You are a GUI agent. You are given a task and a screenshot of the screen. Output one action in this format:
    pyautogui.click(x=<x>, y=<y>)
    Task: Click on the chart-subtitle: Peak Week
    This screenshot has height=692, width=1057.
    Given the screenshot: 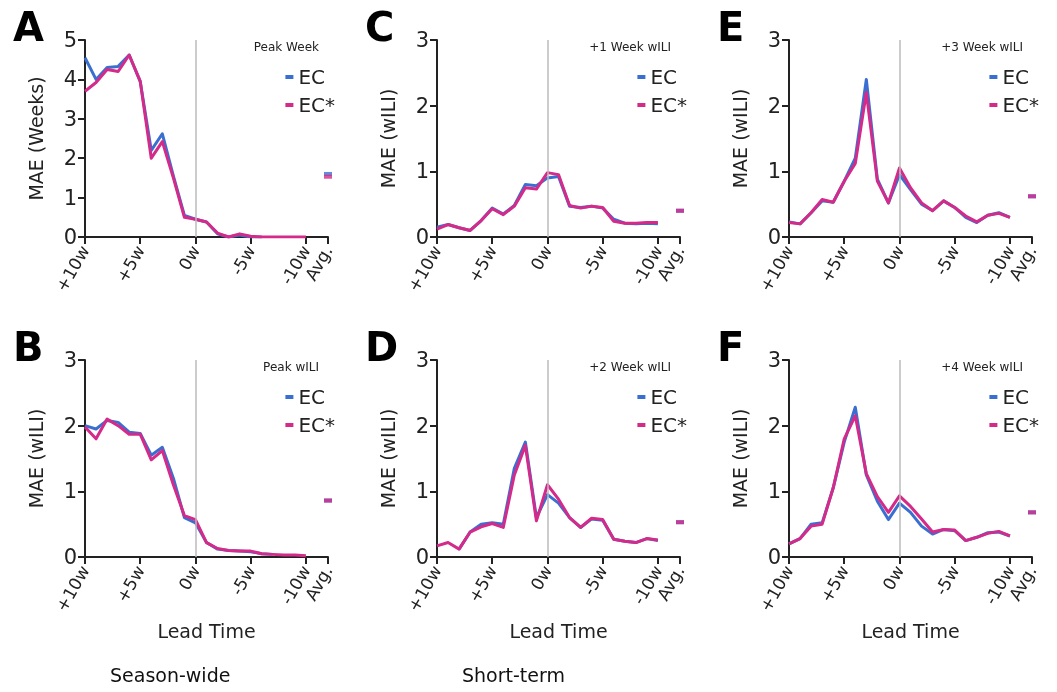 What is the action you would take?
    pyautogui.click(x=286, y=47)
    